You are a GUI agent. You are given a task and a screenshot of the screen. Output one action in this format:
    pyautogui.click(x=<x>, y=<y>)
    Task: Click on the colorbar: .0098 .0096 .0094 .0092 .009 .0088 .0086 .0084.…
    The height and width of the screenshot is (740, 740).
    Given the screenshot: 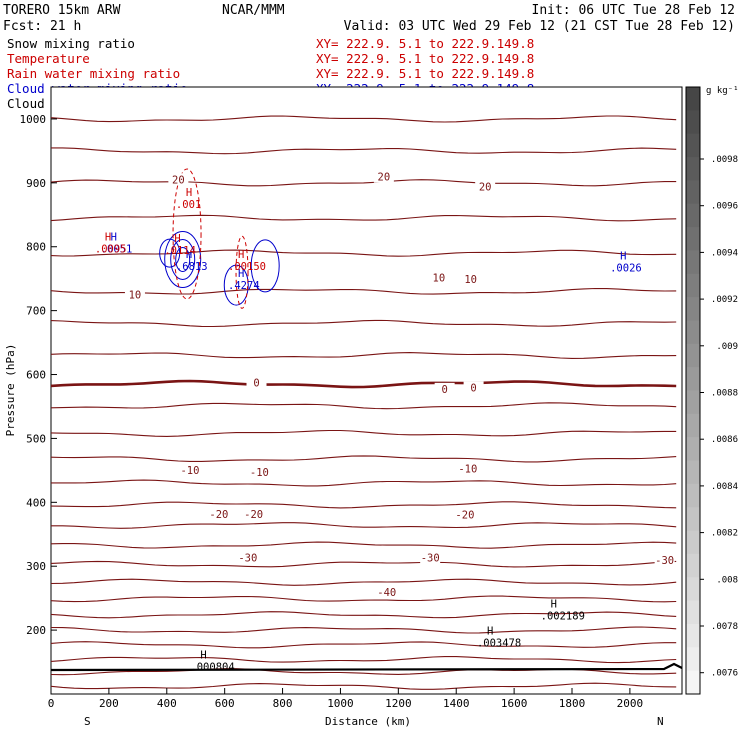 What is the action you would take?
    pyautogui.click(x=711, y=390)
    